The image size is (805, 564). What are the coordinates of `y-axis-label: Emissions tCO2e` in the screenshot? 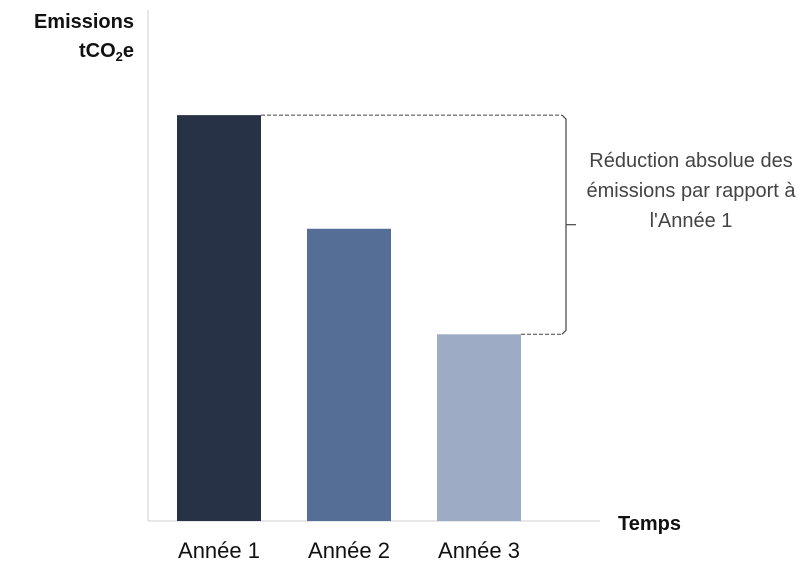 It's located at (72, 39).